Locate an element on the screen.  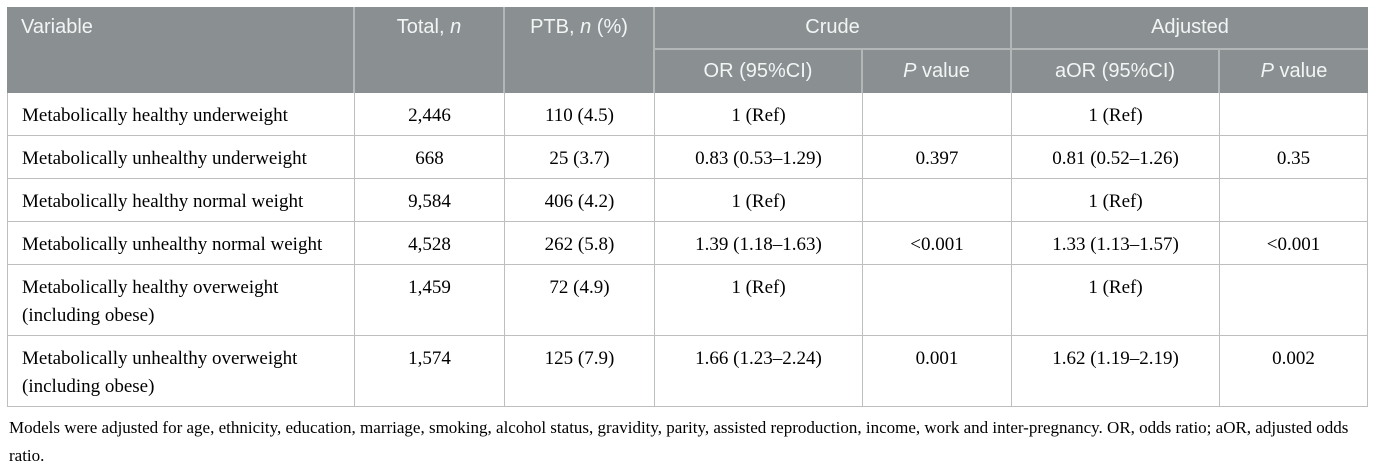
col-header-variable-label: Variable is located at coordinates (57, 27).